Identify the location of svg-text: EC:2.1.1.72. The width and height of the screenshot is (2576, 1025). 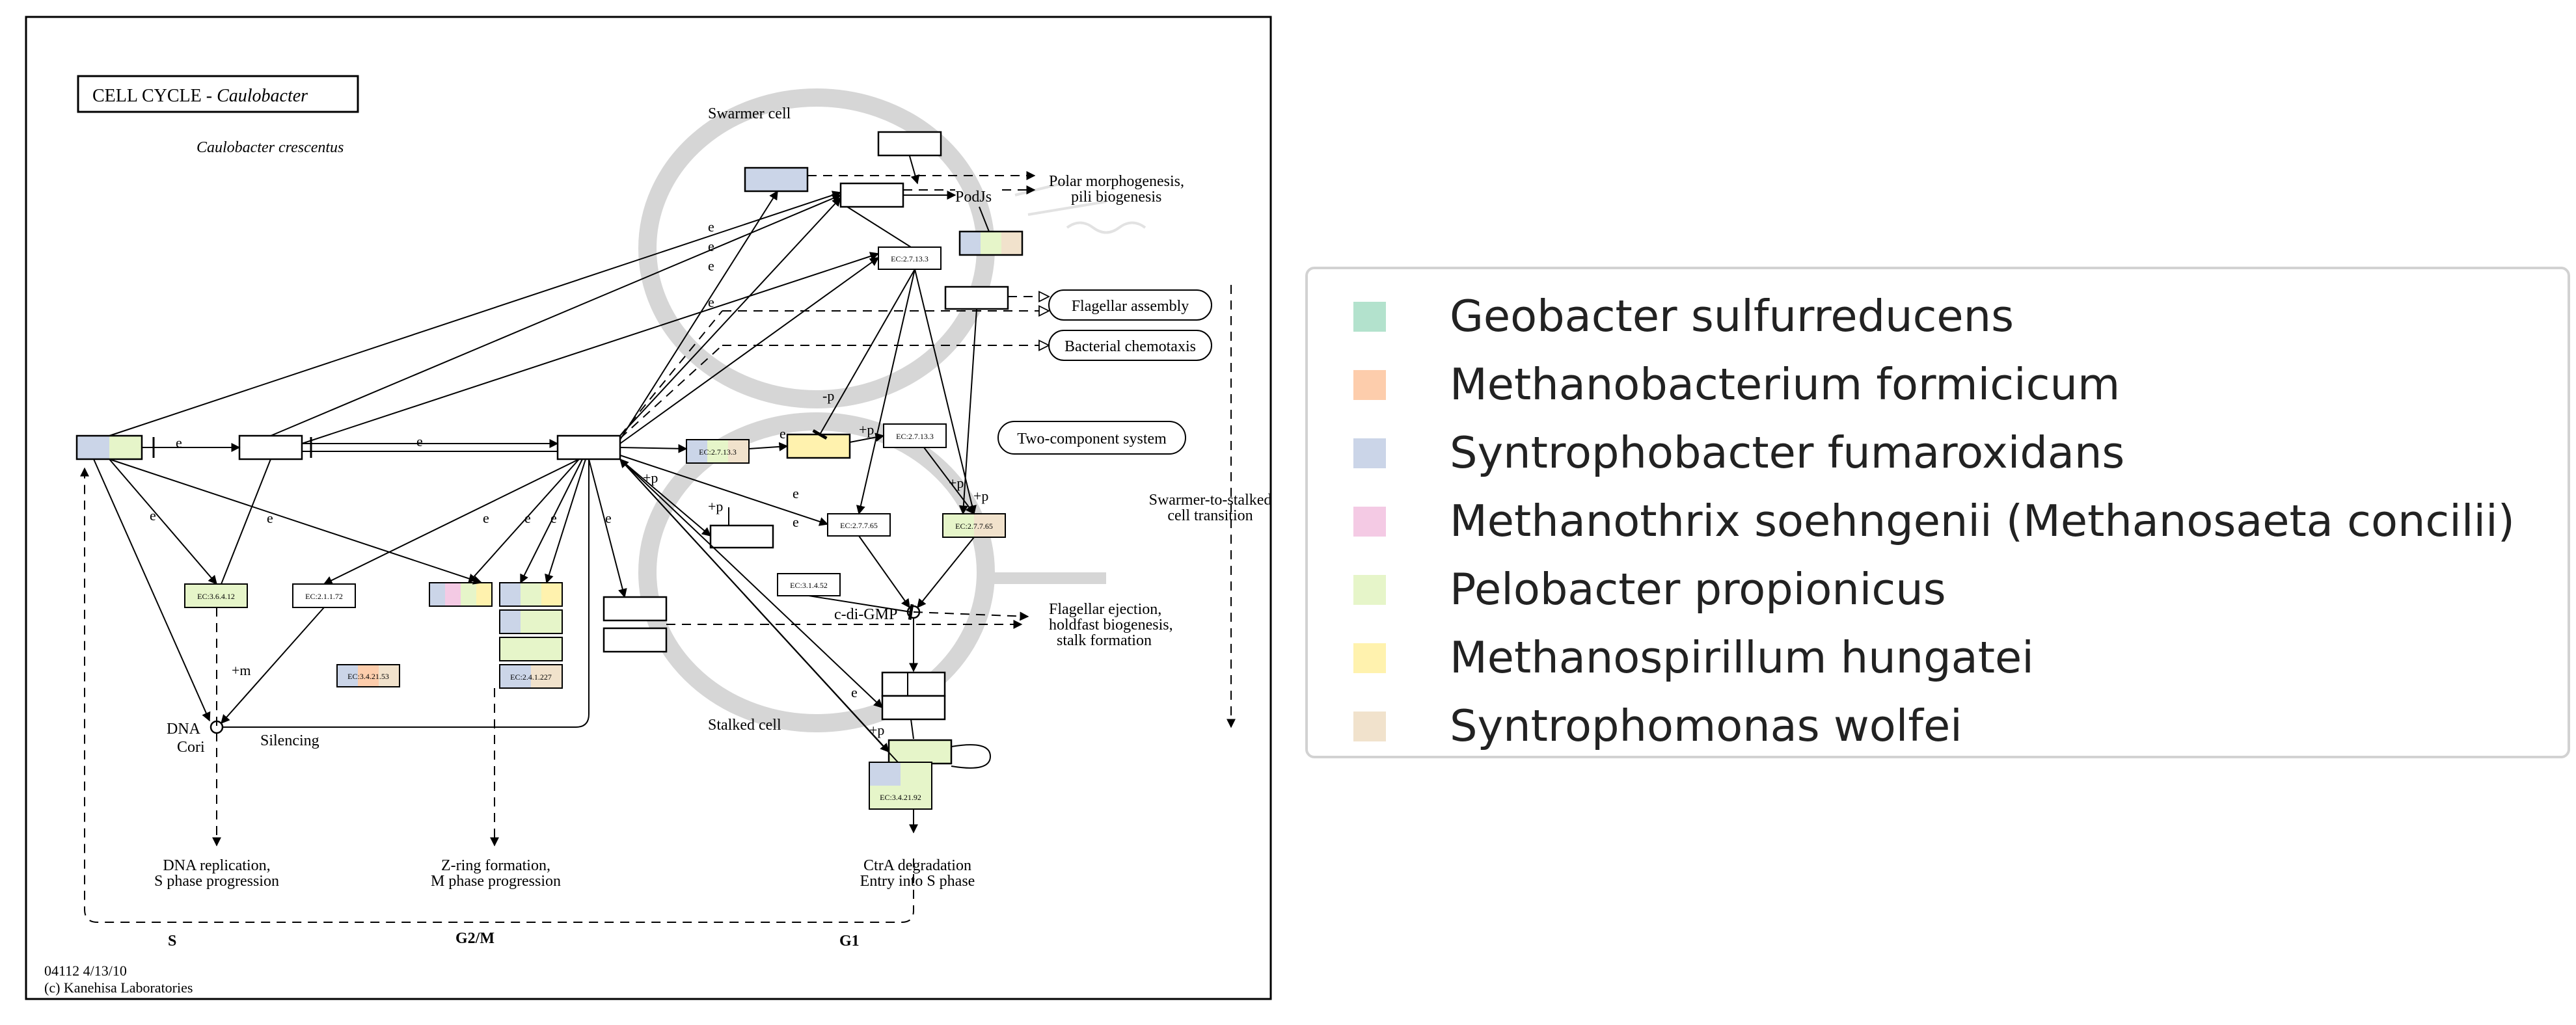
(324, 596).